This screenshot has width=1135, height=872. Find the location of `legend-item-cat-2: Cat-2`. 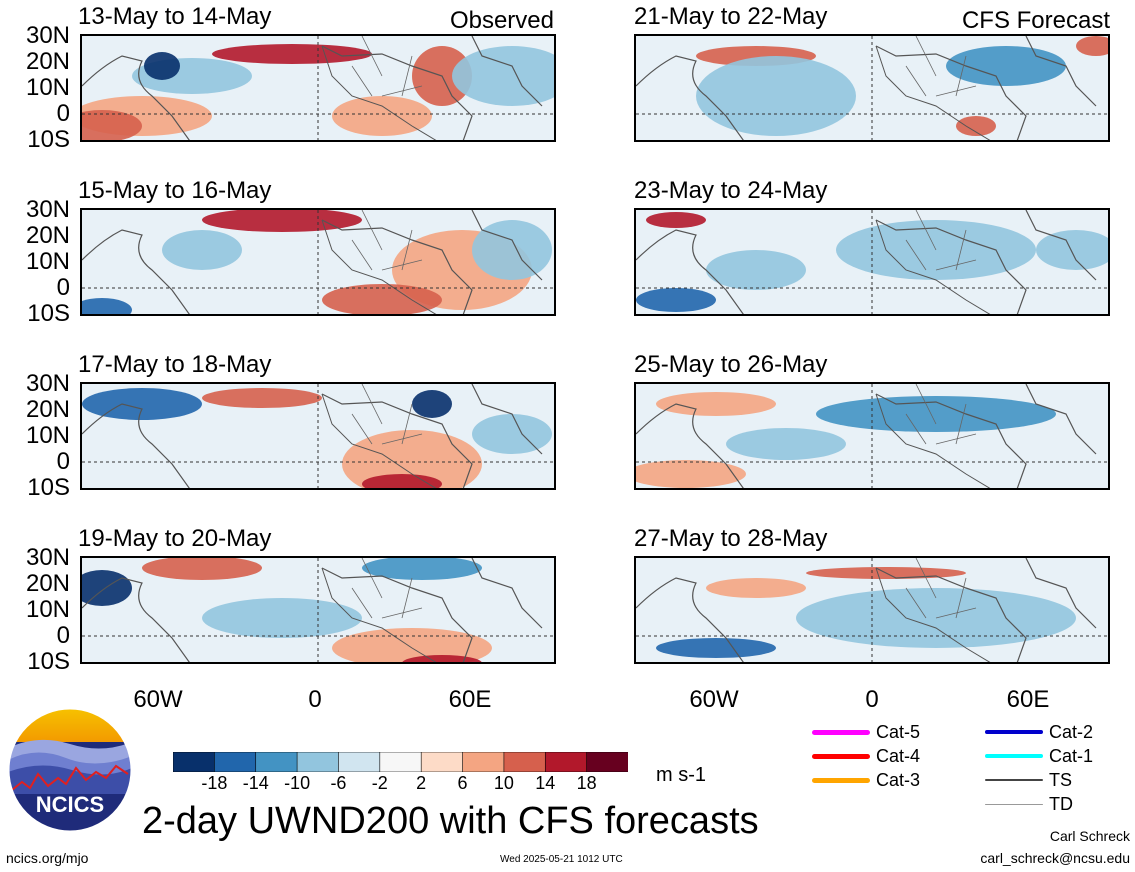

legend-item-cat-2: Cat-2 is located at coordinates (1039, 732).